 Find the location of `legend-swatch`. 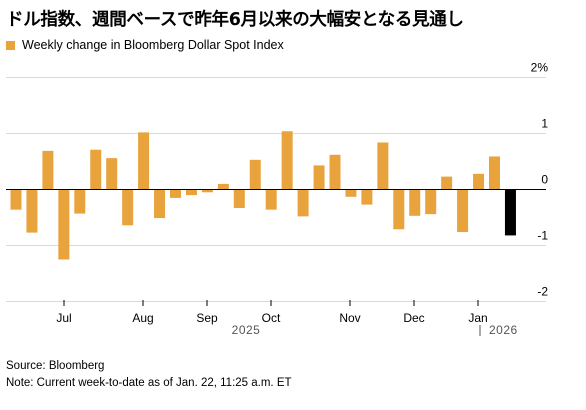

legend-swatch is located at coordinates (10, 45).